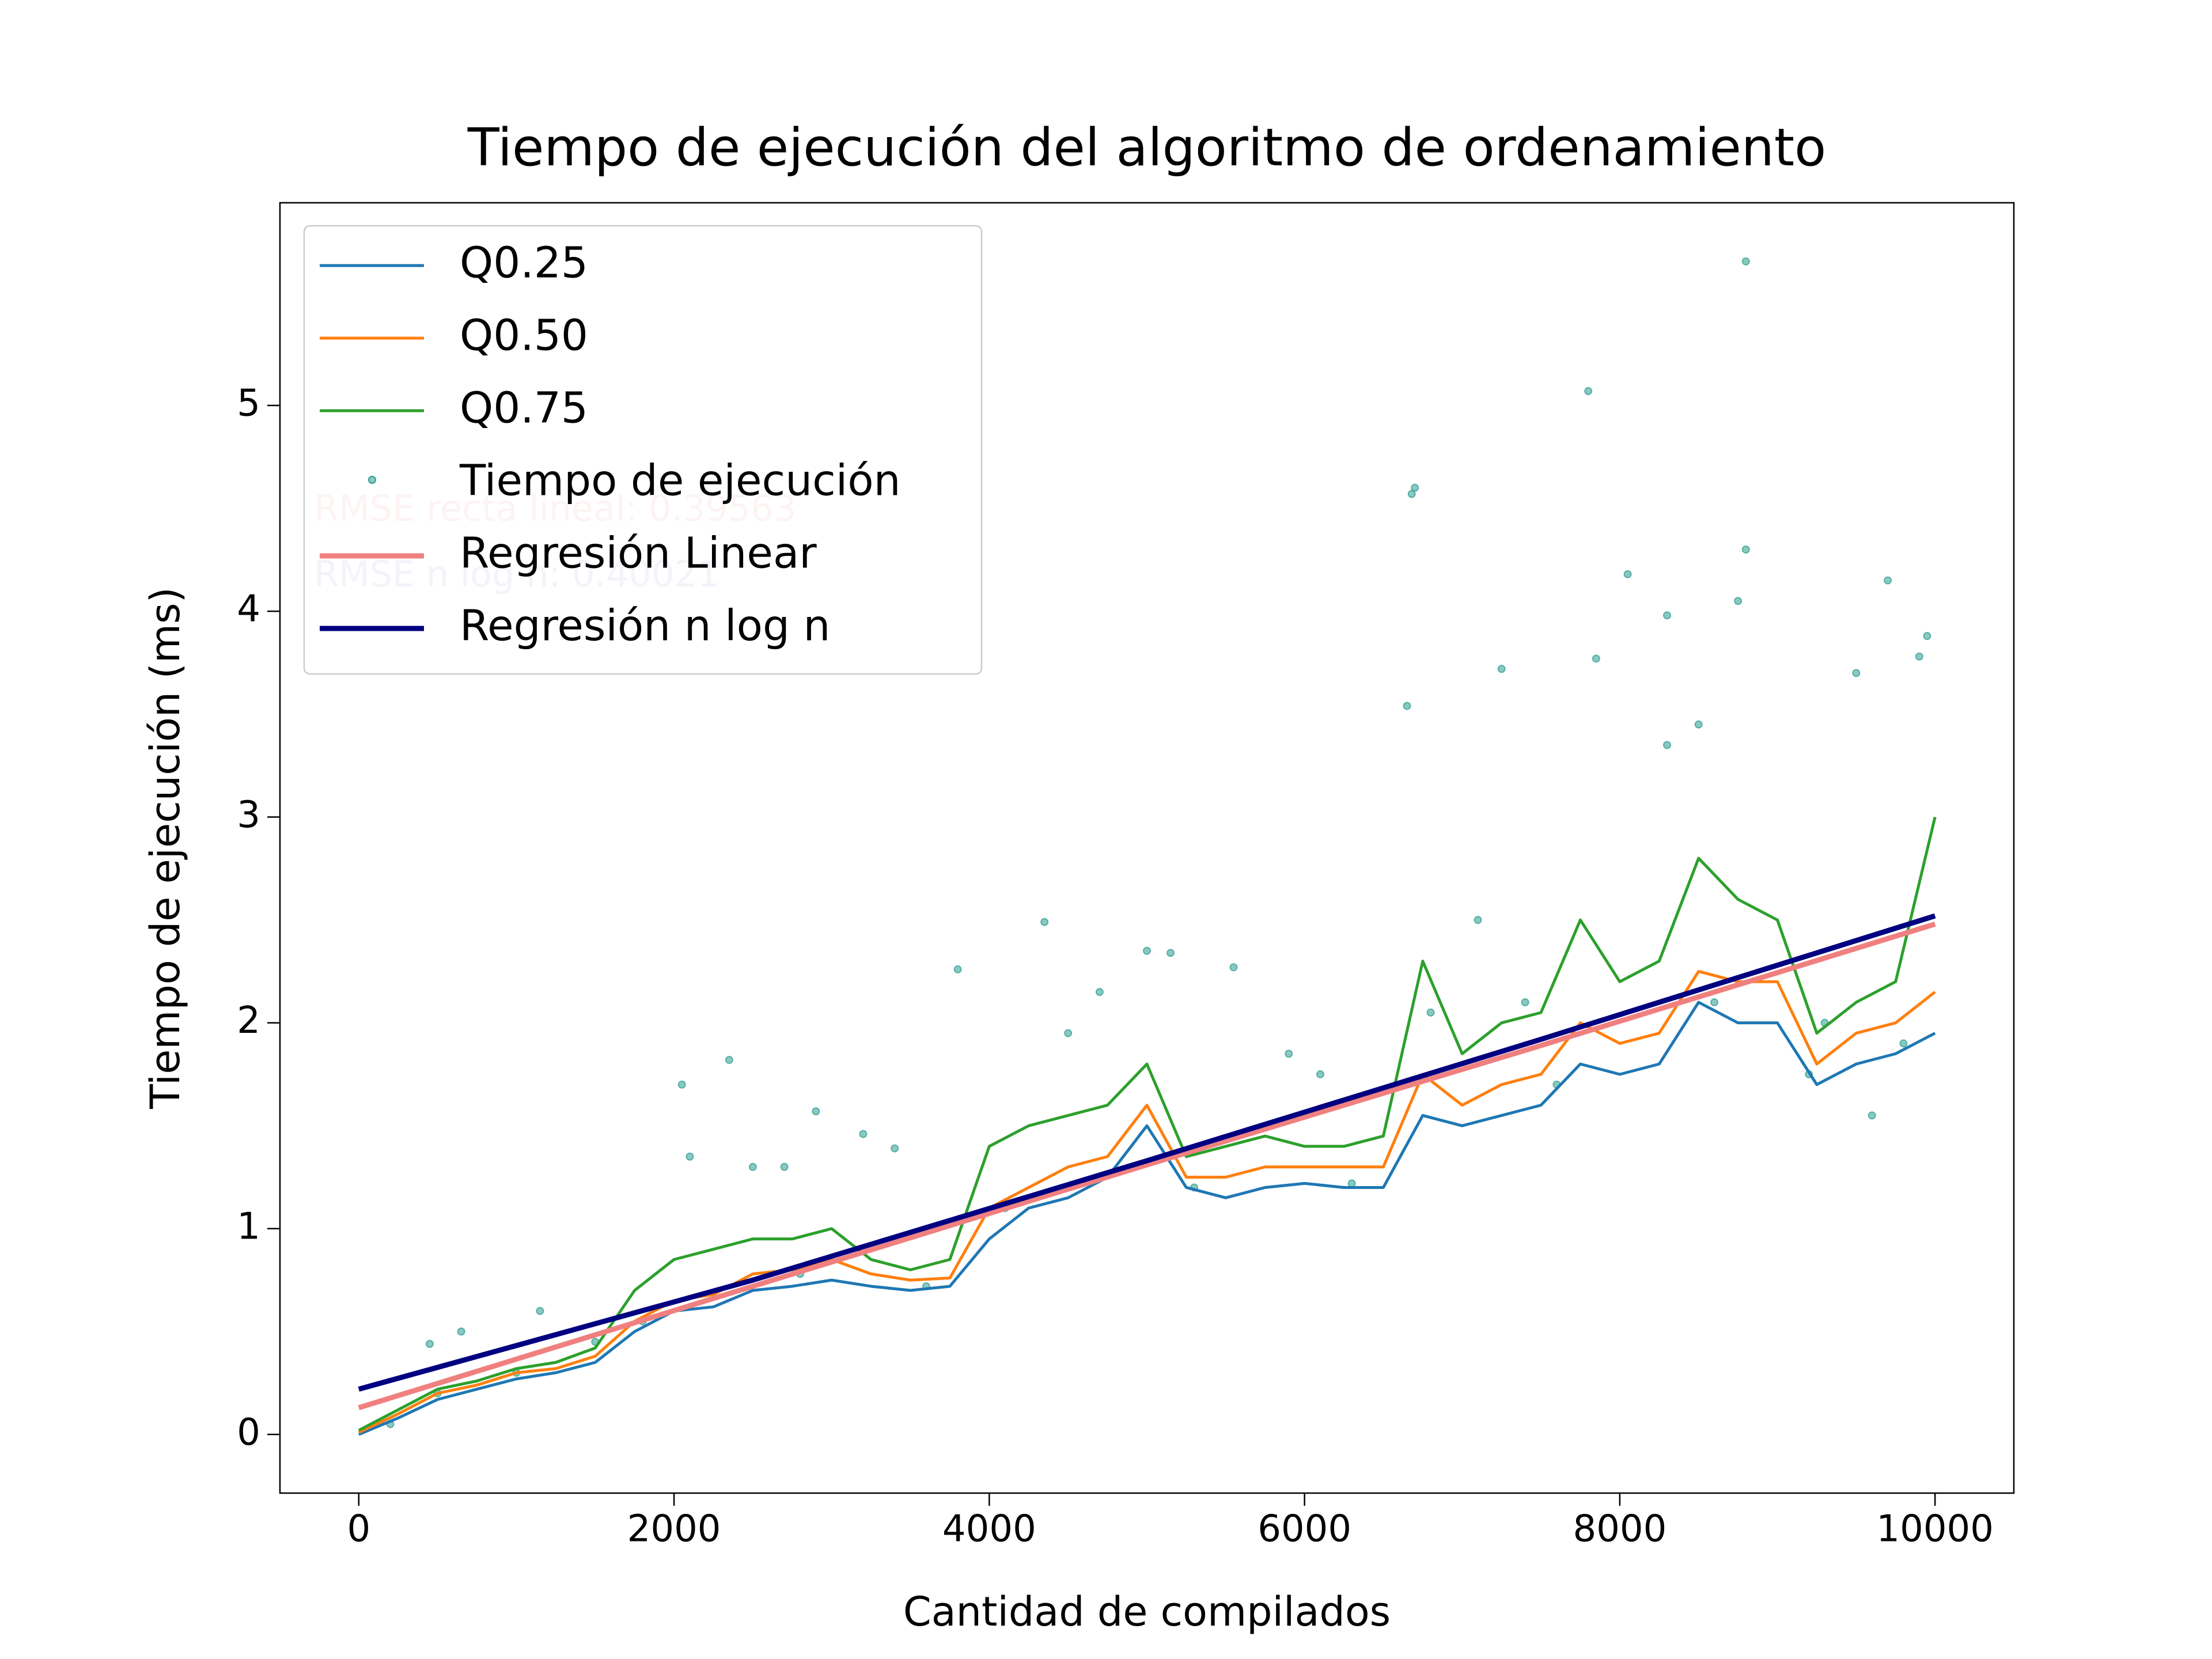  What do you see at coordinates (248, 1227) in the screenshot?
I see `y-tick-label: 1` at bounding box center [248, 1227].